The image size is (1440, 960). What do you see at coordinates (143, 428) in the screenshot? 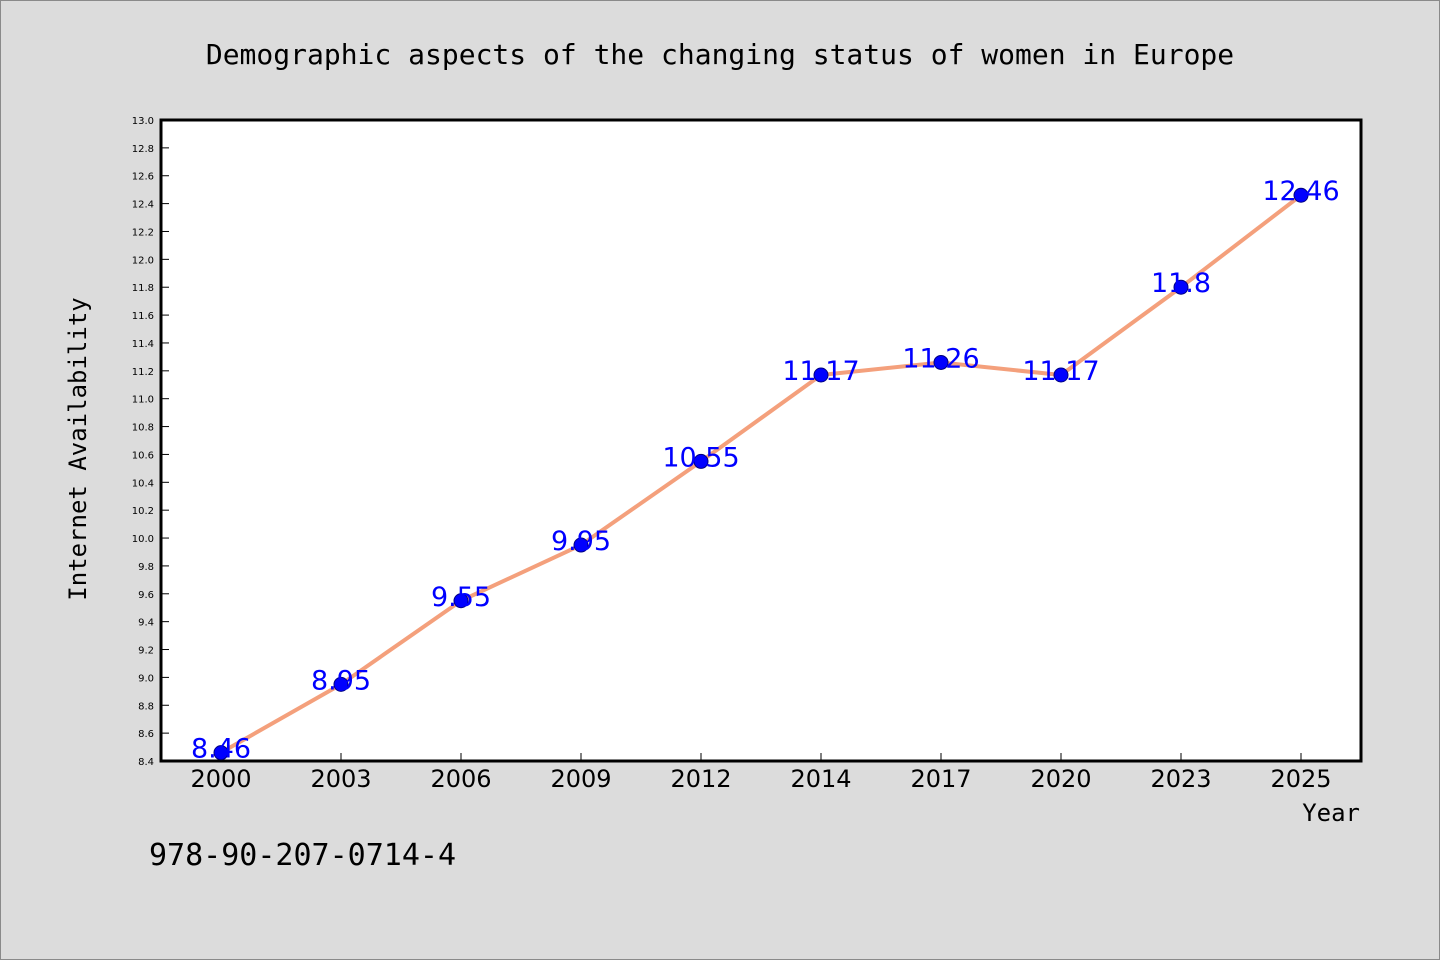
I see `y-tick-label: 10.8` at bounding box center [143, 428].